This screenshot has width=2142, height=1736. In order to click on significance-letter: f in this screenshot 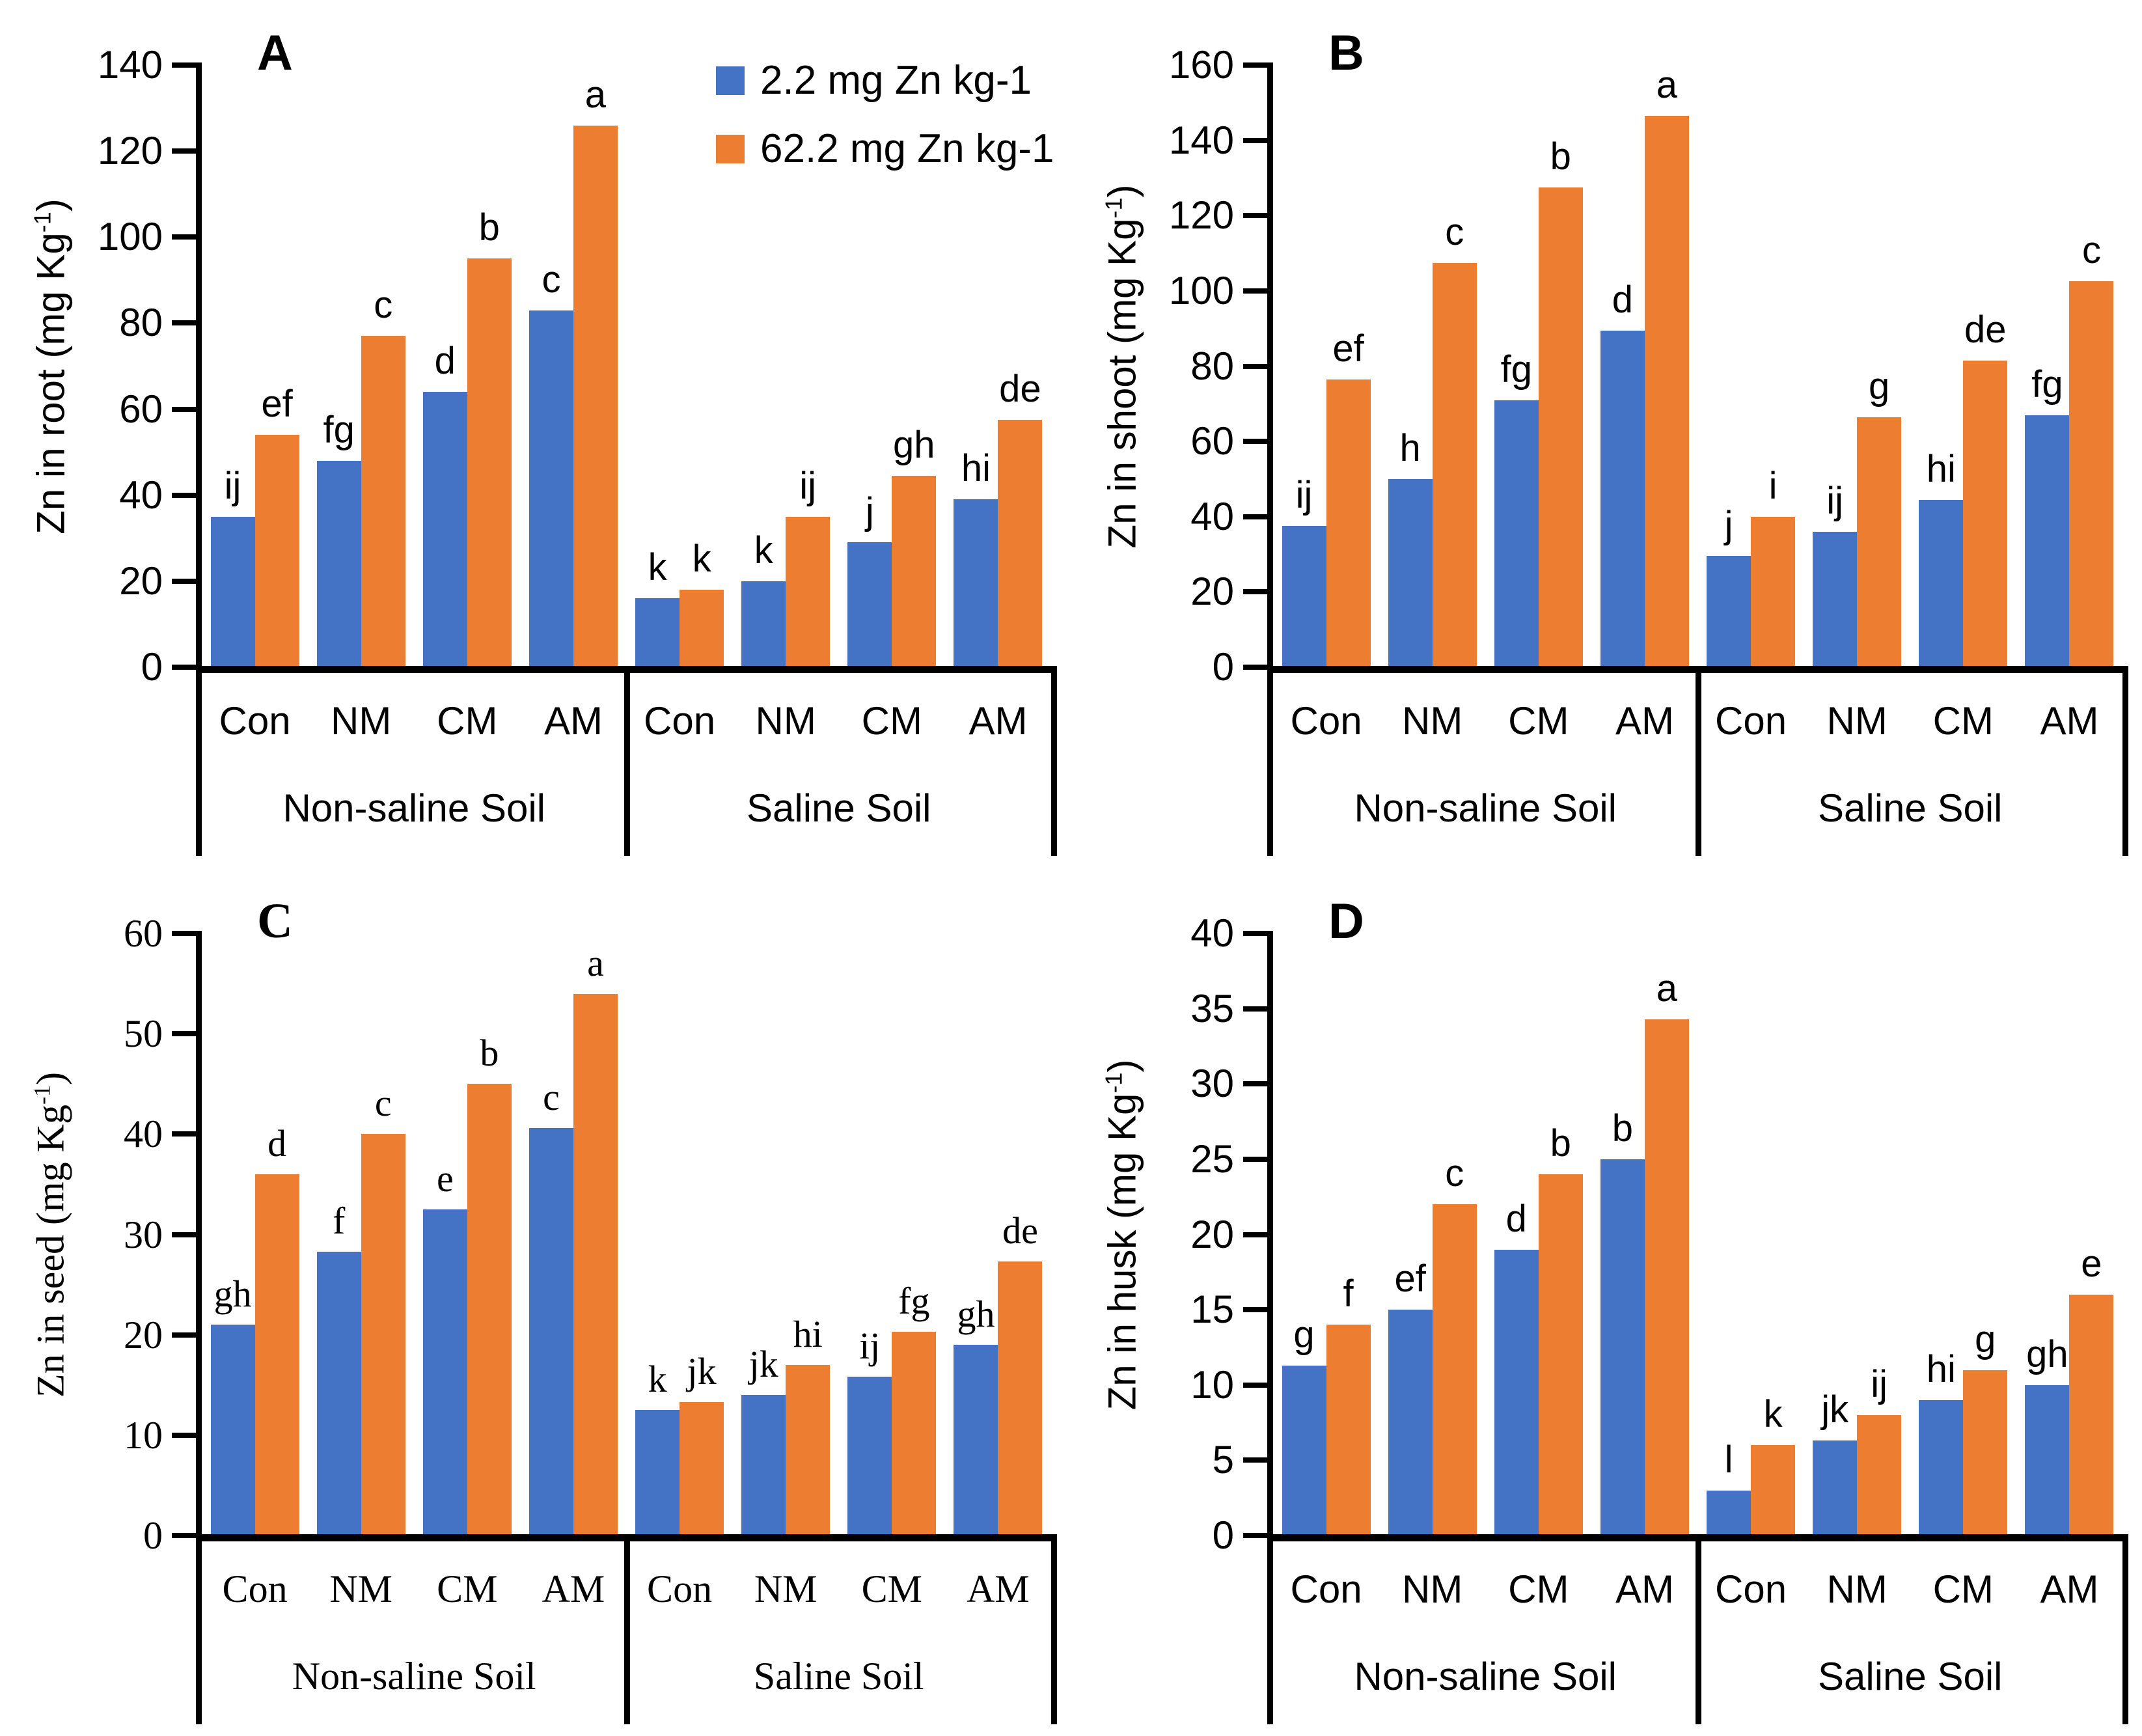, I will do `click(339, 1220)`.